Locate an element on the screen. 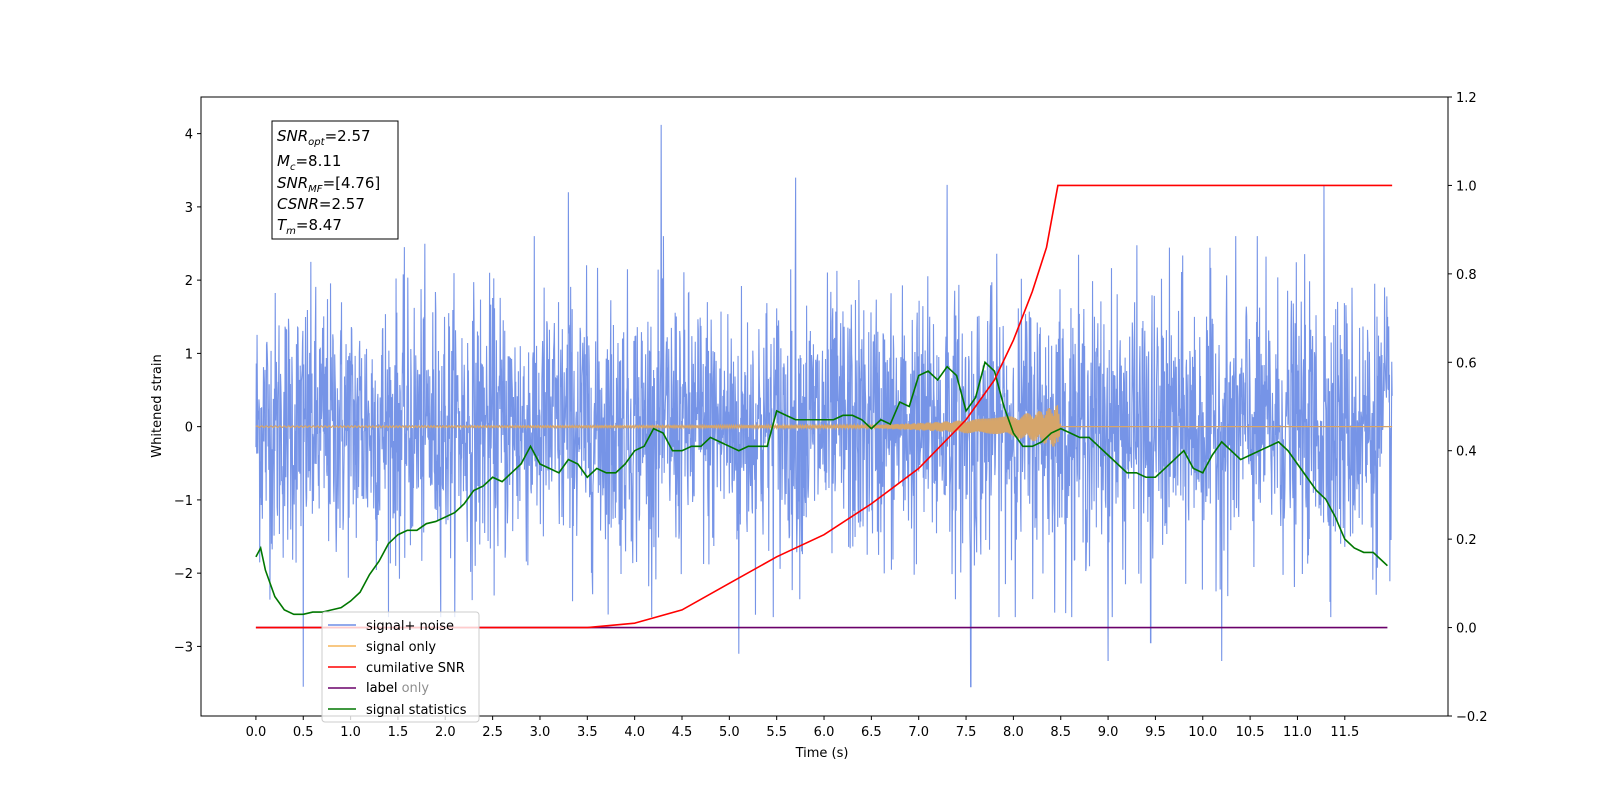  legend-label-signal-statistics: signal statistics is located at coordinates (416, 710).